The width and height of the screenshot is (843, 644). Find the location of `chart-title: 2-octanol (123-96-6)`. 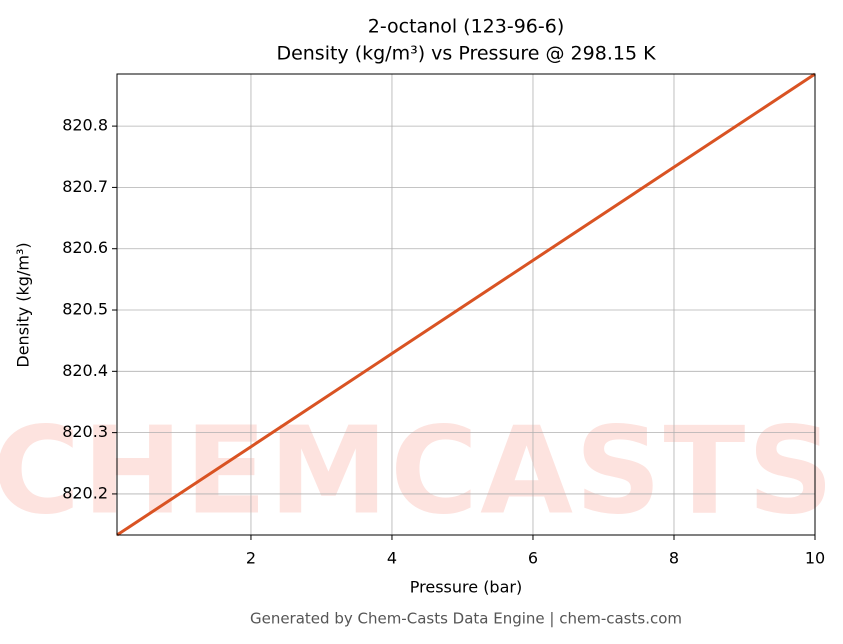

chart-title: 2-octanol (123-96-6) is located at coordinates (466, 27).